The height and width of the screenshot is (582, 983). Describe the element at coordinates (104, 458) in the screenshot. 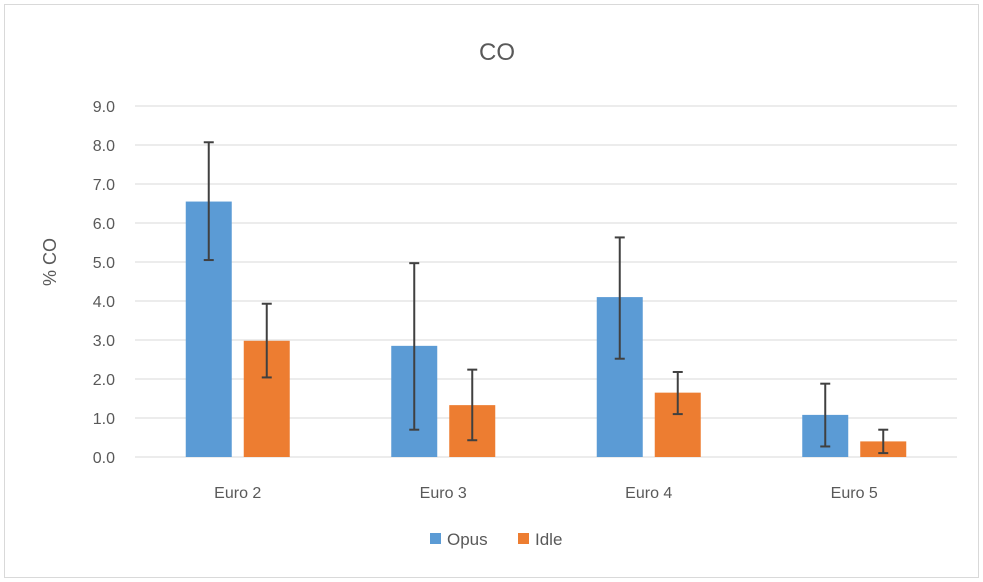

I see `y-tick-label: 0.0` at that location.